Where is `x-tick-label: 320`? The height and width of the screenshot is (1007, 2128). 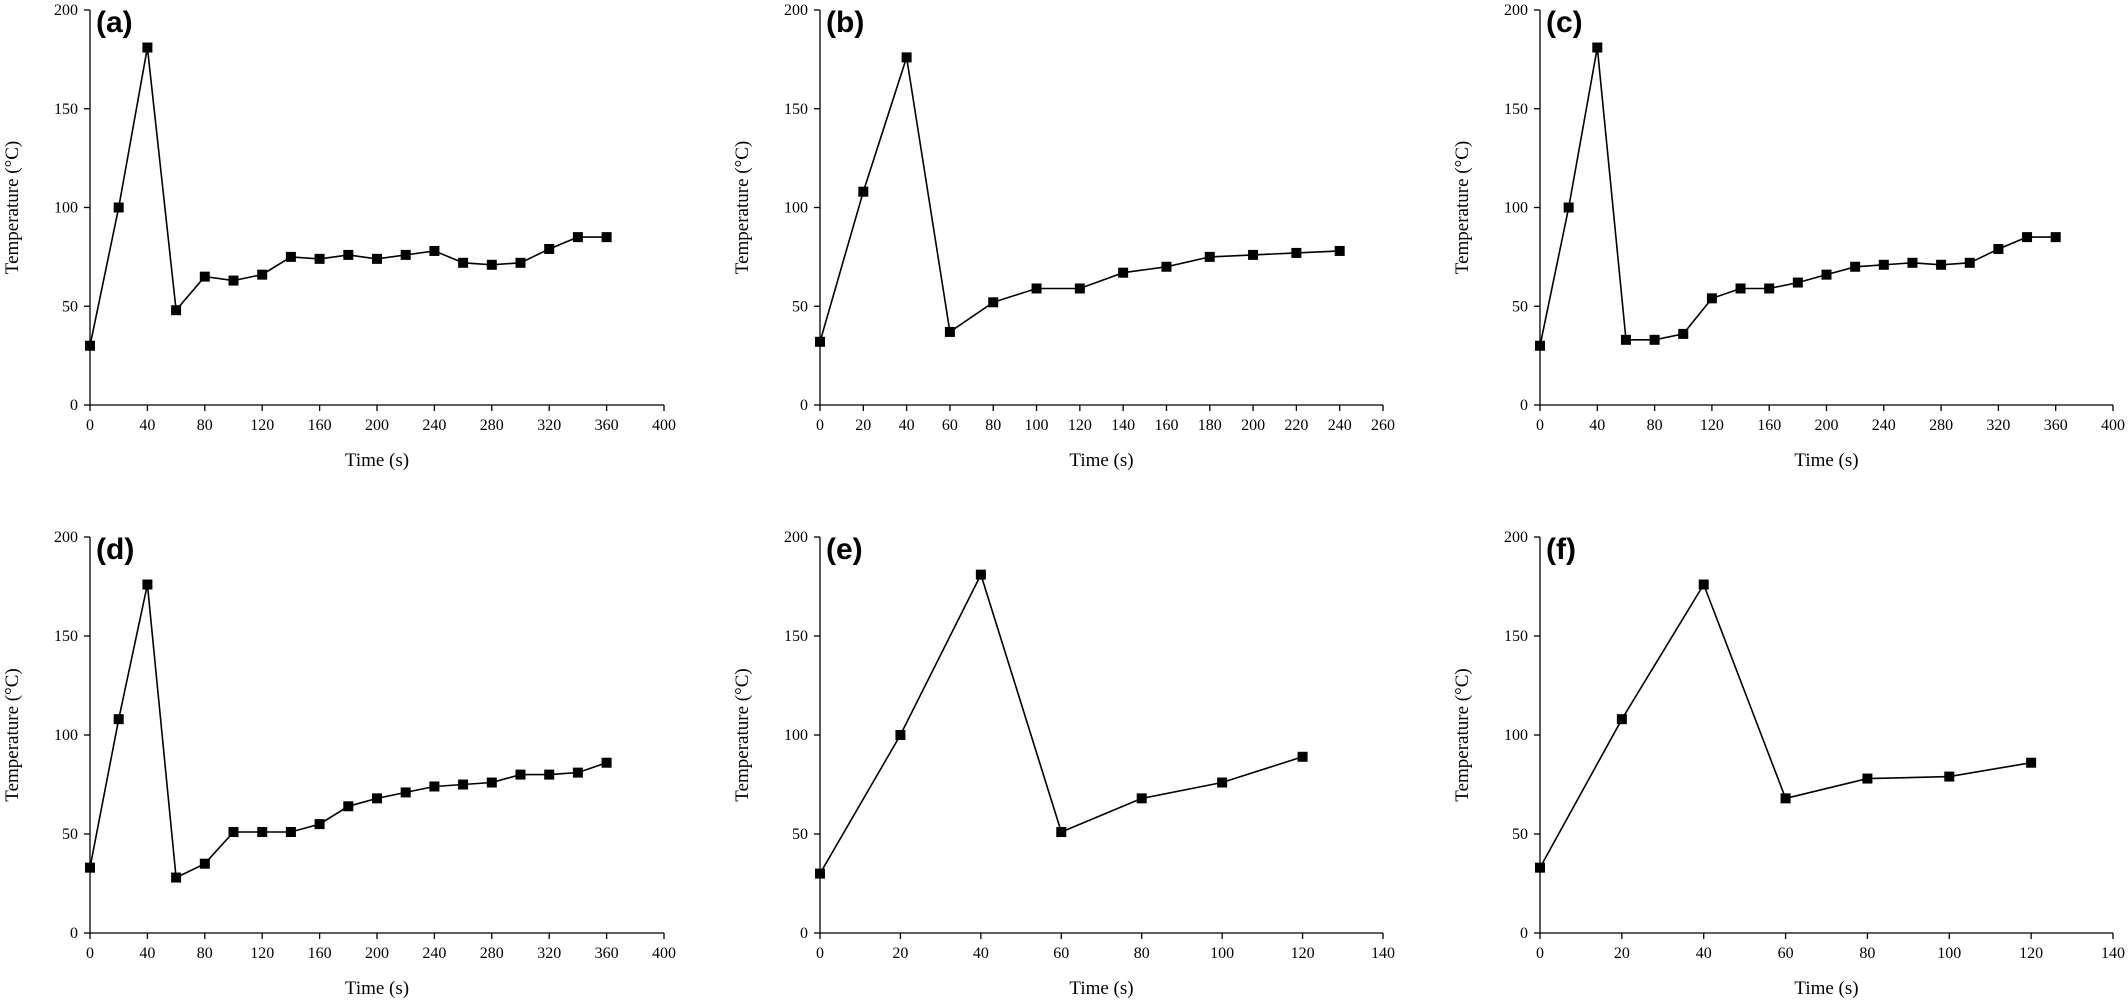 x-tick-label: 320 is located at coordinates (549, 425).